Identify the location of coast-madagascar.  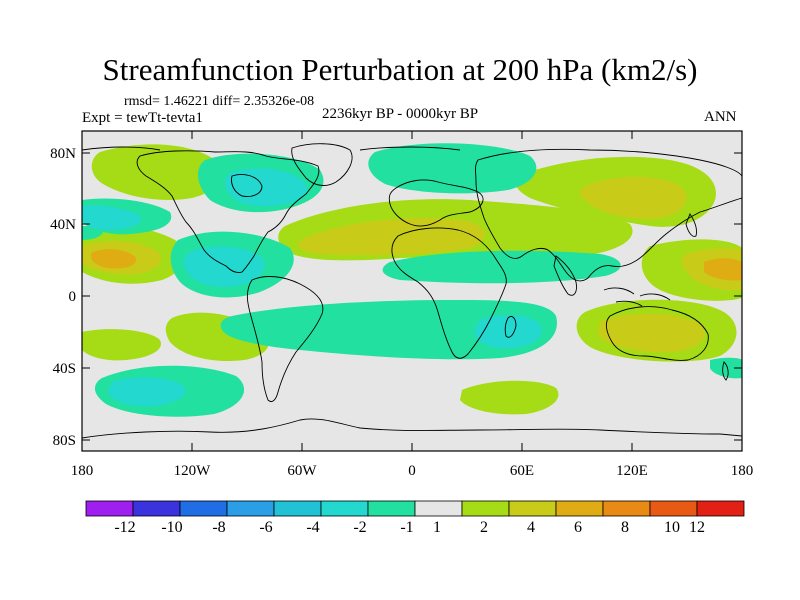
(510, 326).